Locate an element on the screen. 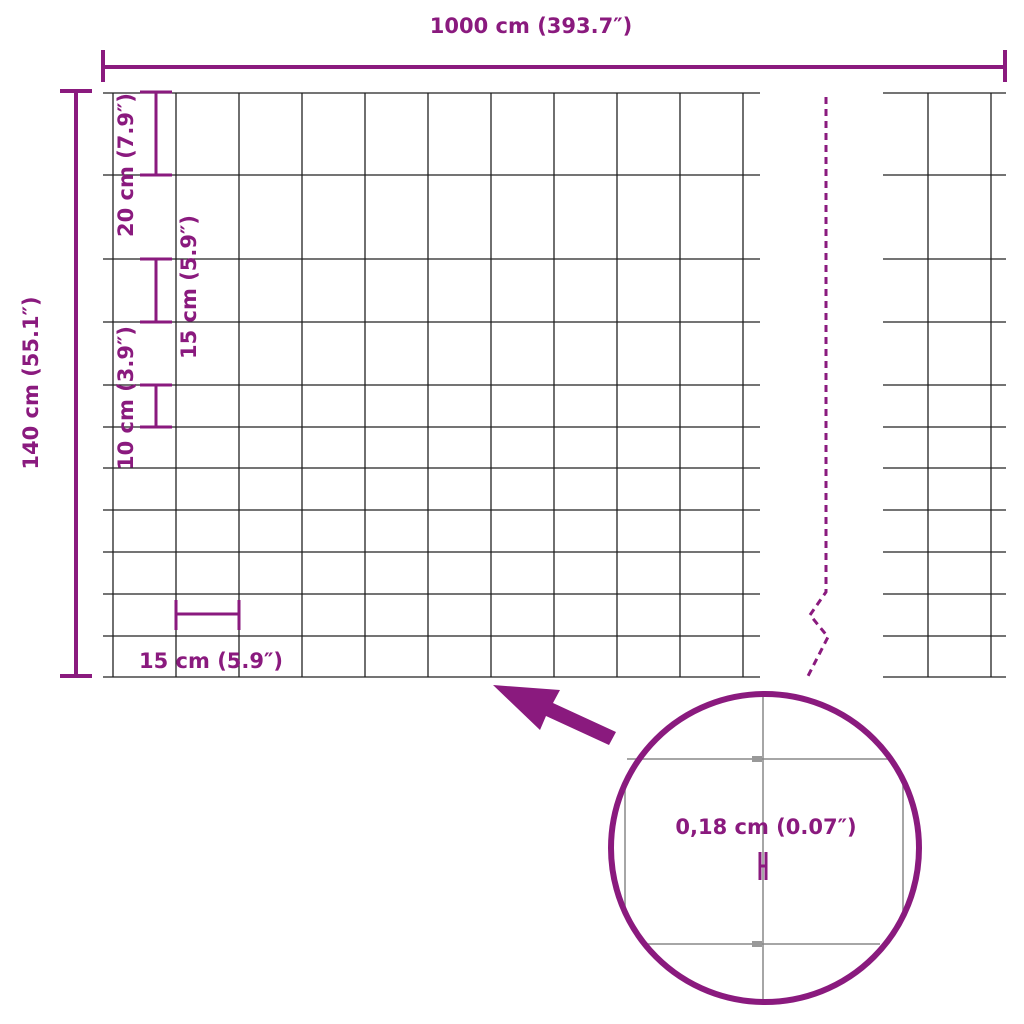  height-label: 140 cm (55.1″) is located at coordinates (31, 382).